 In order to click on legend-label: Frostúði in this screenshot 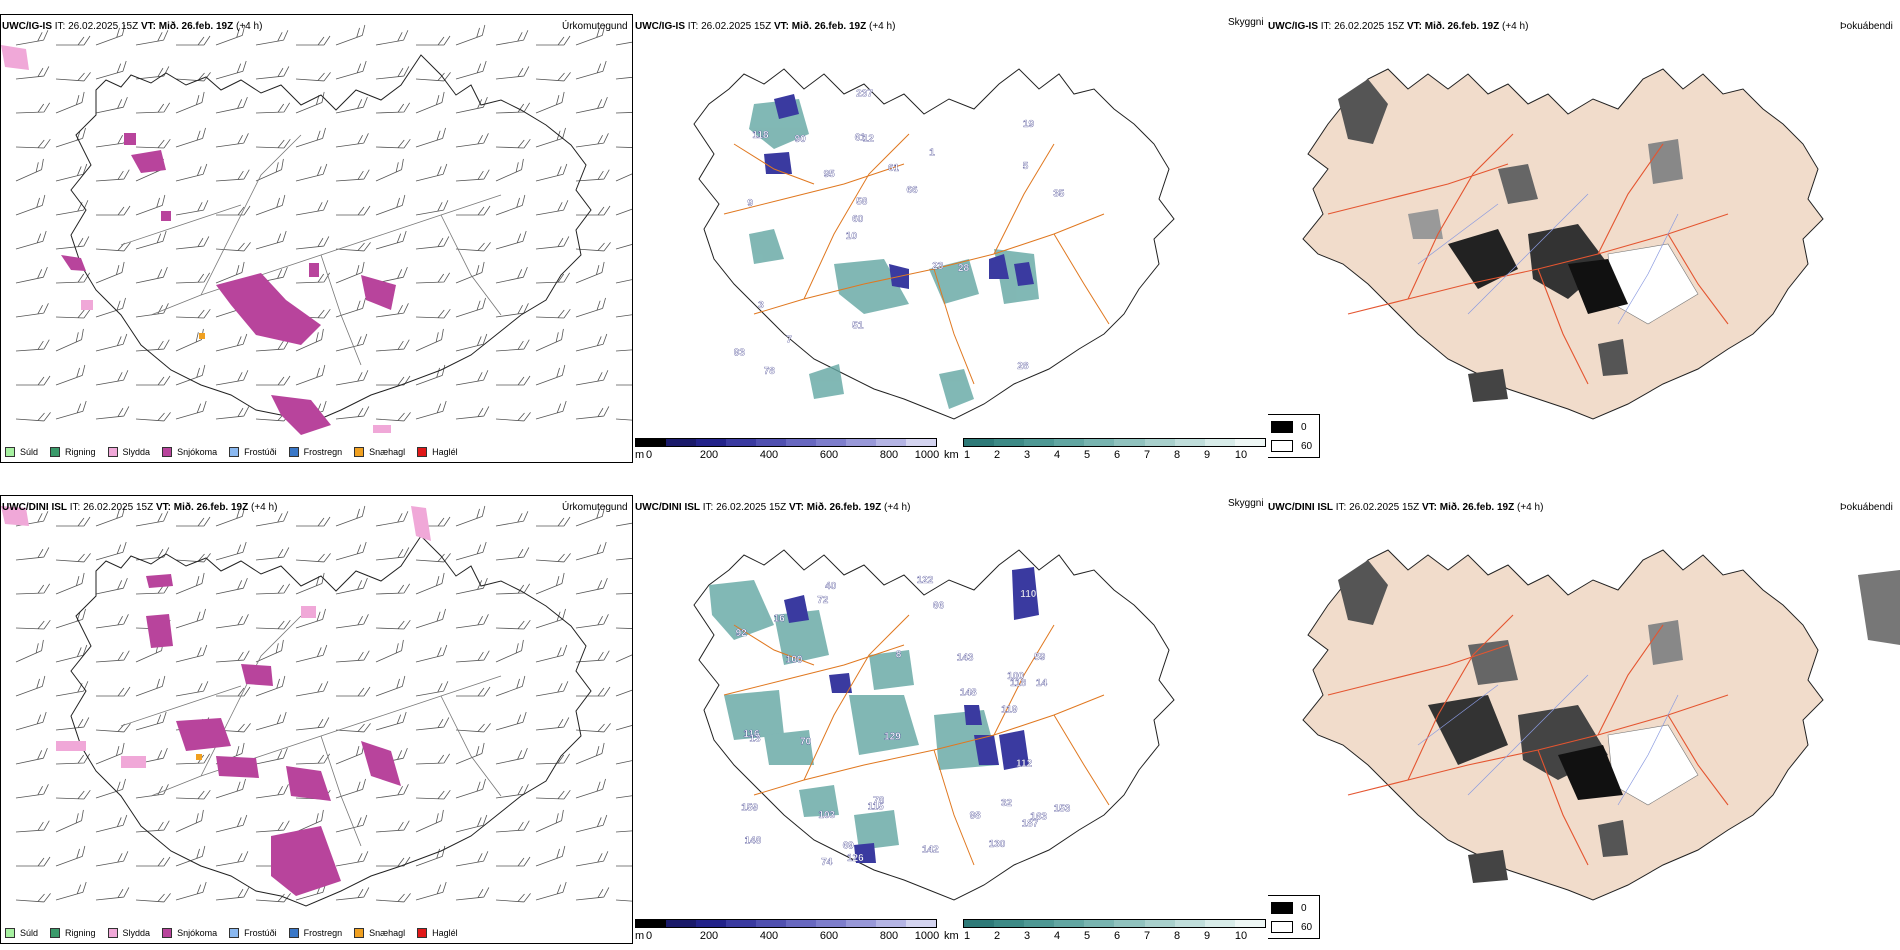, I will do `click(260, 933)`.